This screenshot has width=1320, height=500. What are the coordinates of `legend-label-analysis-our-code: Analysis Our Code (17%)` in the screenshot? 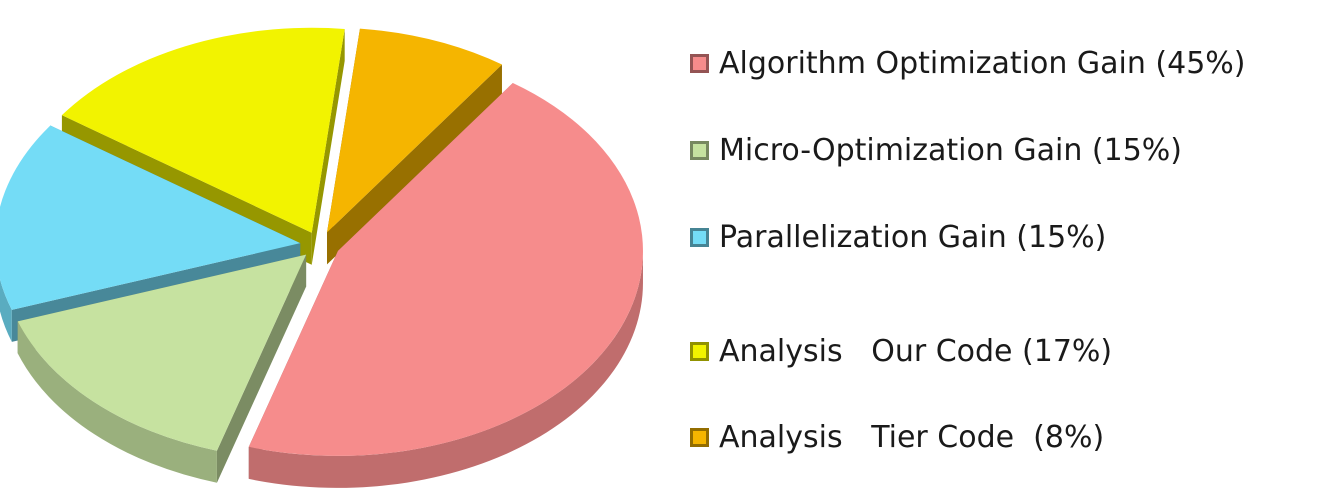 It's located at (916, 351).